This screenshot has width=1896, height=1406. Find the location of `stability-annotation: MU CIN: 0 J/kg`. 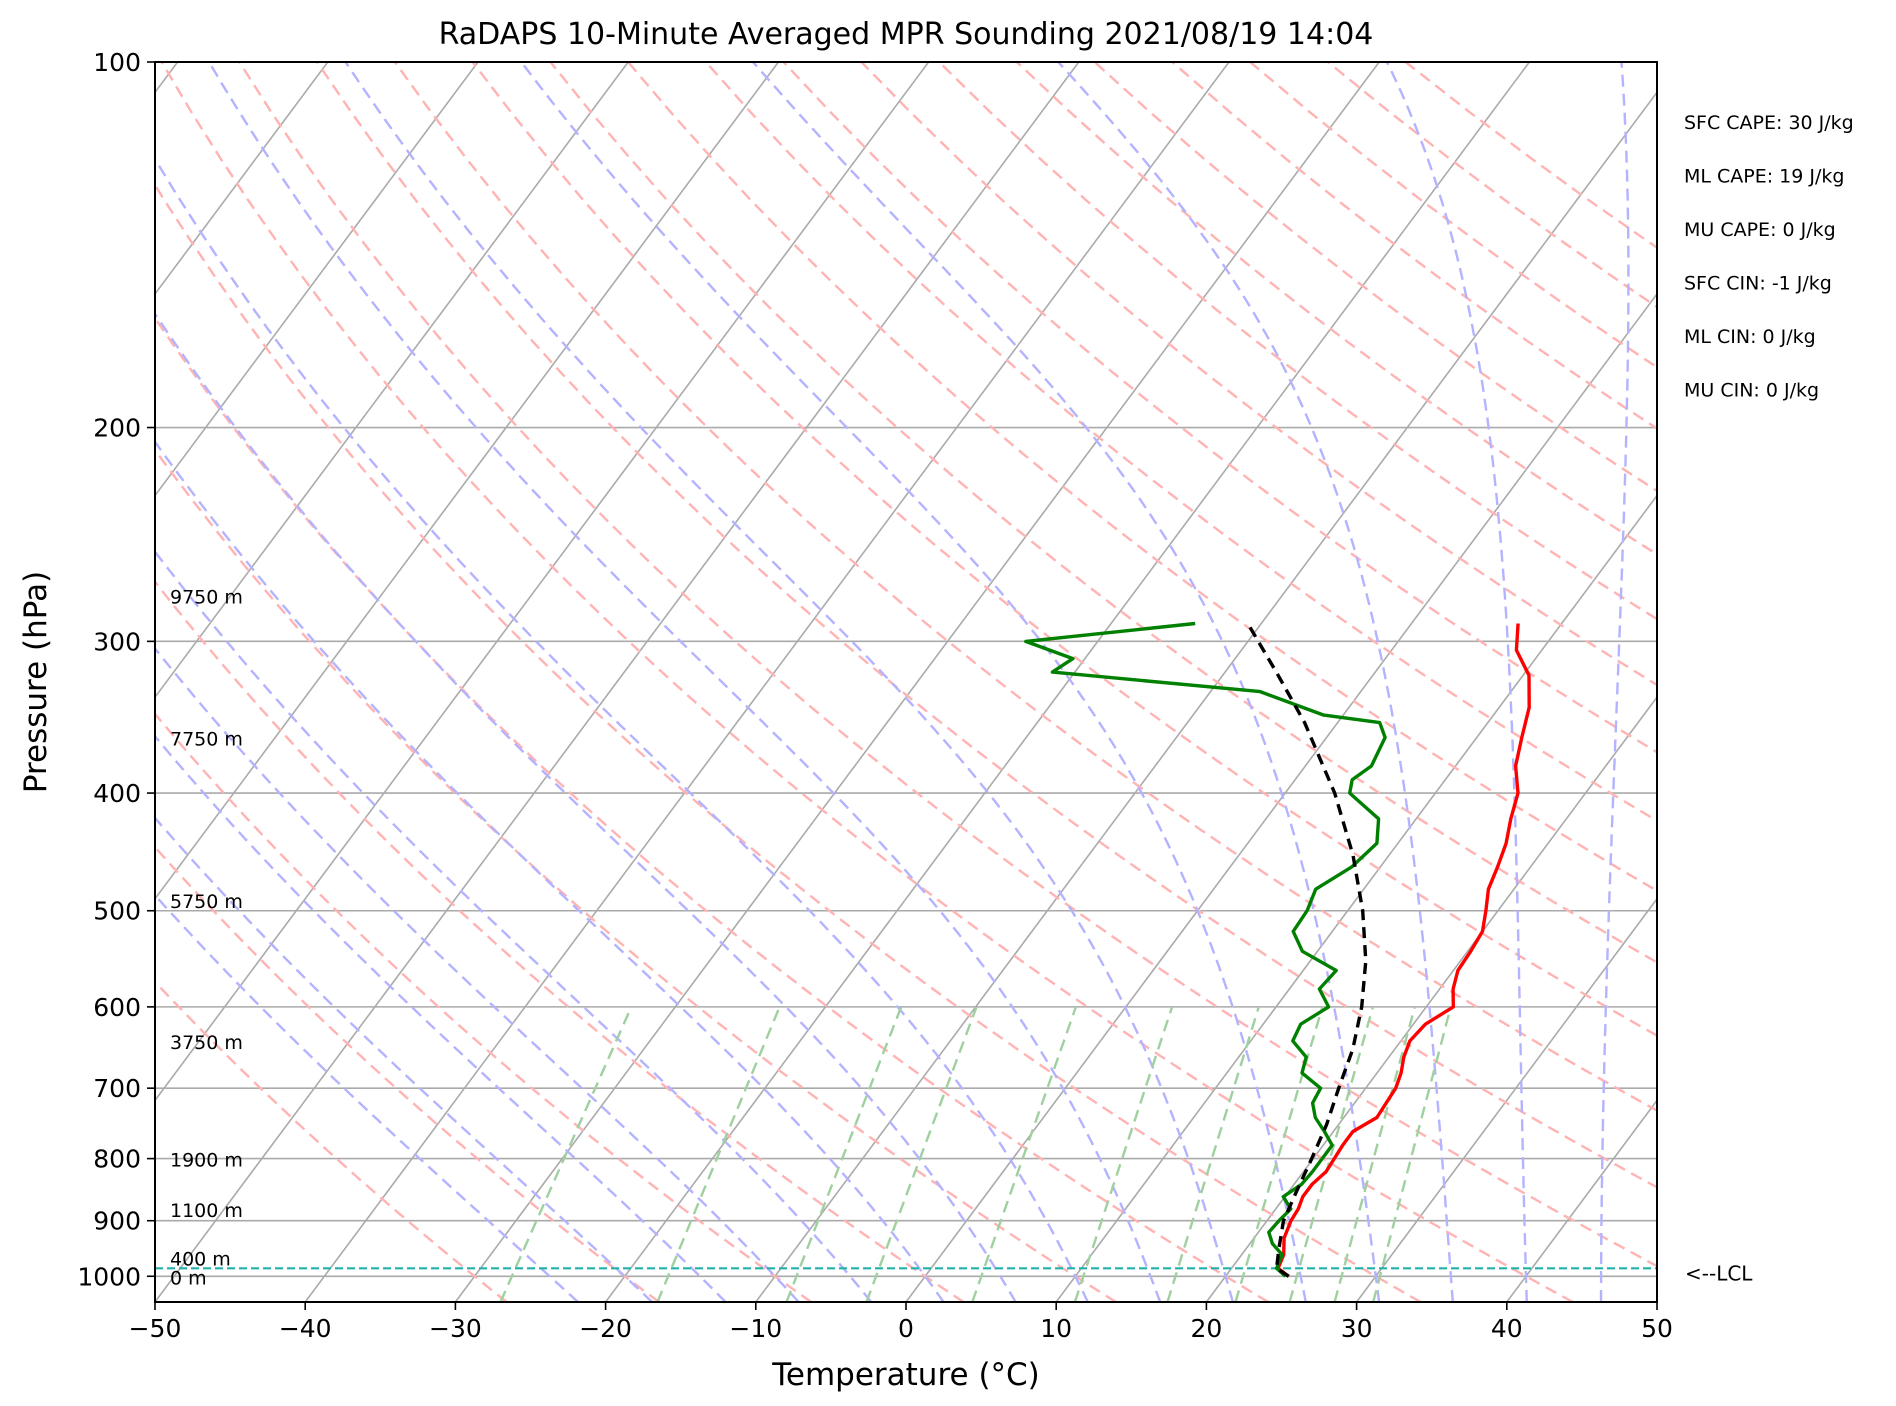

stability-annotation: MU CIN: 0 J/kg is located at coordinates (1751, 391).